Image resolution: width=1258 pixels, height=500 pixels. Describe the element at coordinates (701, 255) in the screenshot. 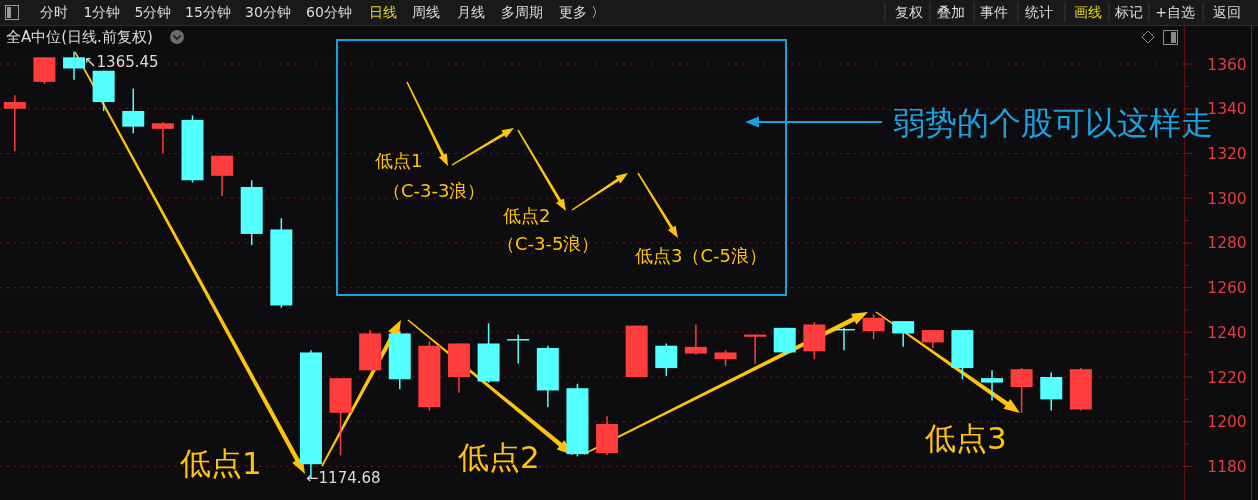

I see `annotation: 低点3（C-5浪）` at that location.